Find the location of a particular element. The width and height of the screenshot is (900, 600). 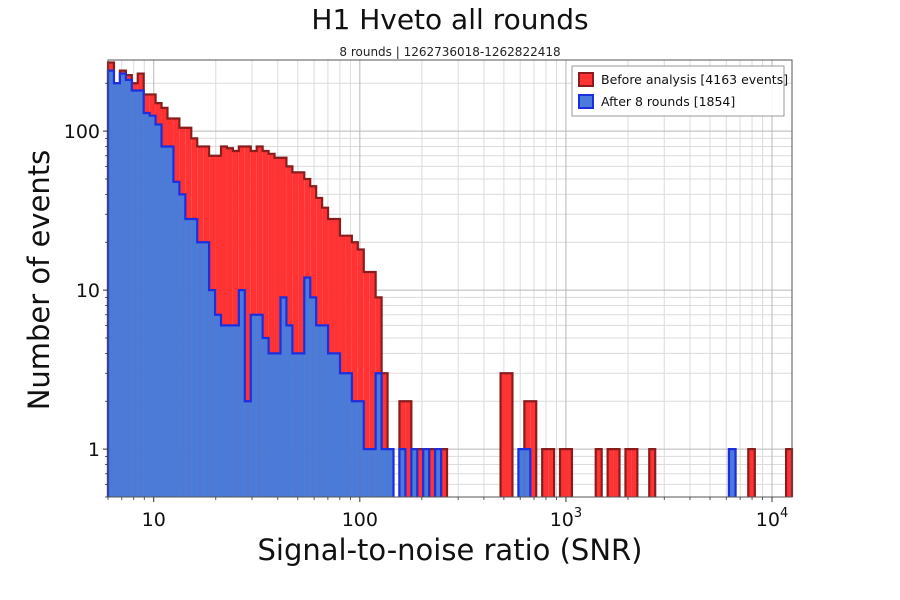

legend-label-after: After 8 rounds [1854] is located at coordinates (668, 101).